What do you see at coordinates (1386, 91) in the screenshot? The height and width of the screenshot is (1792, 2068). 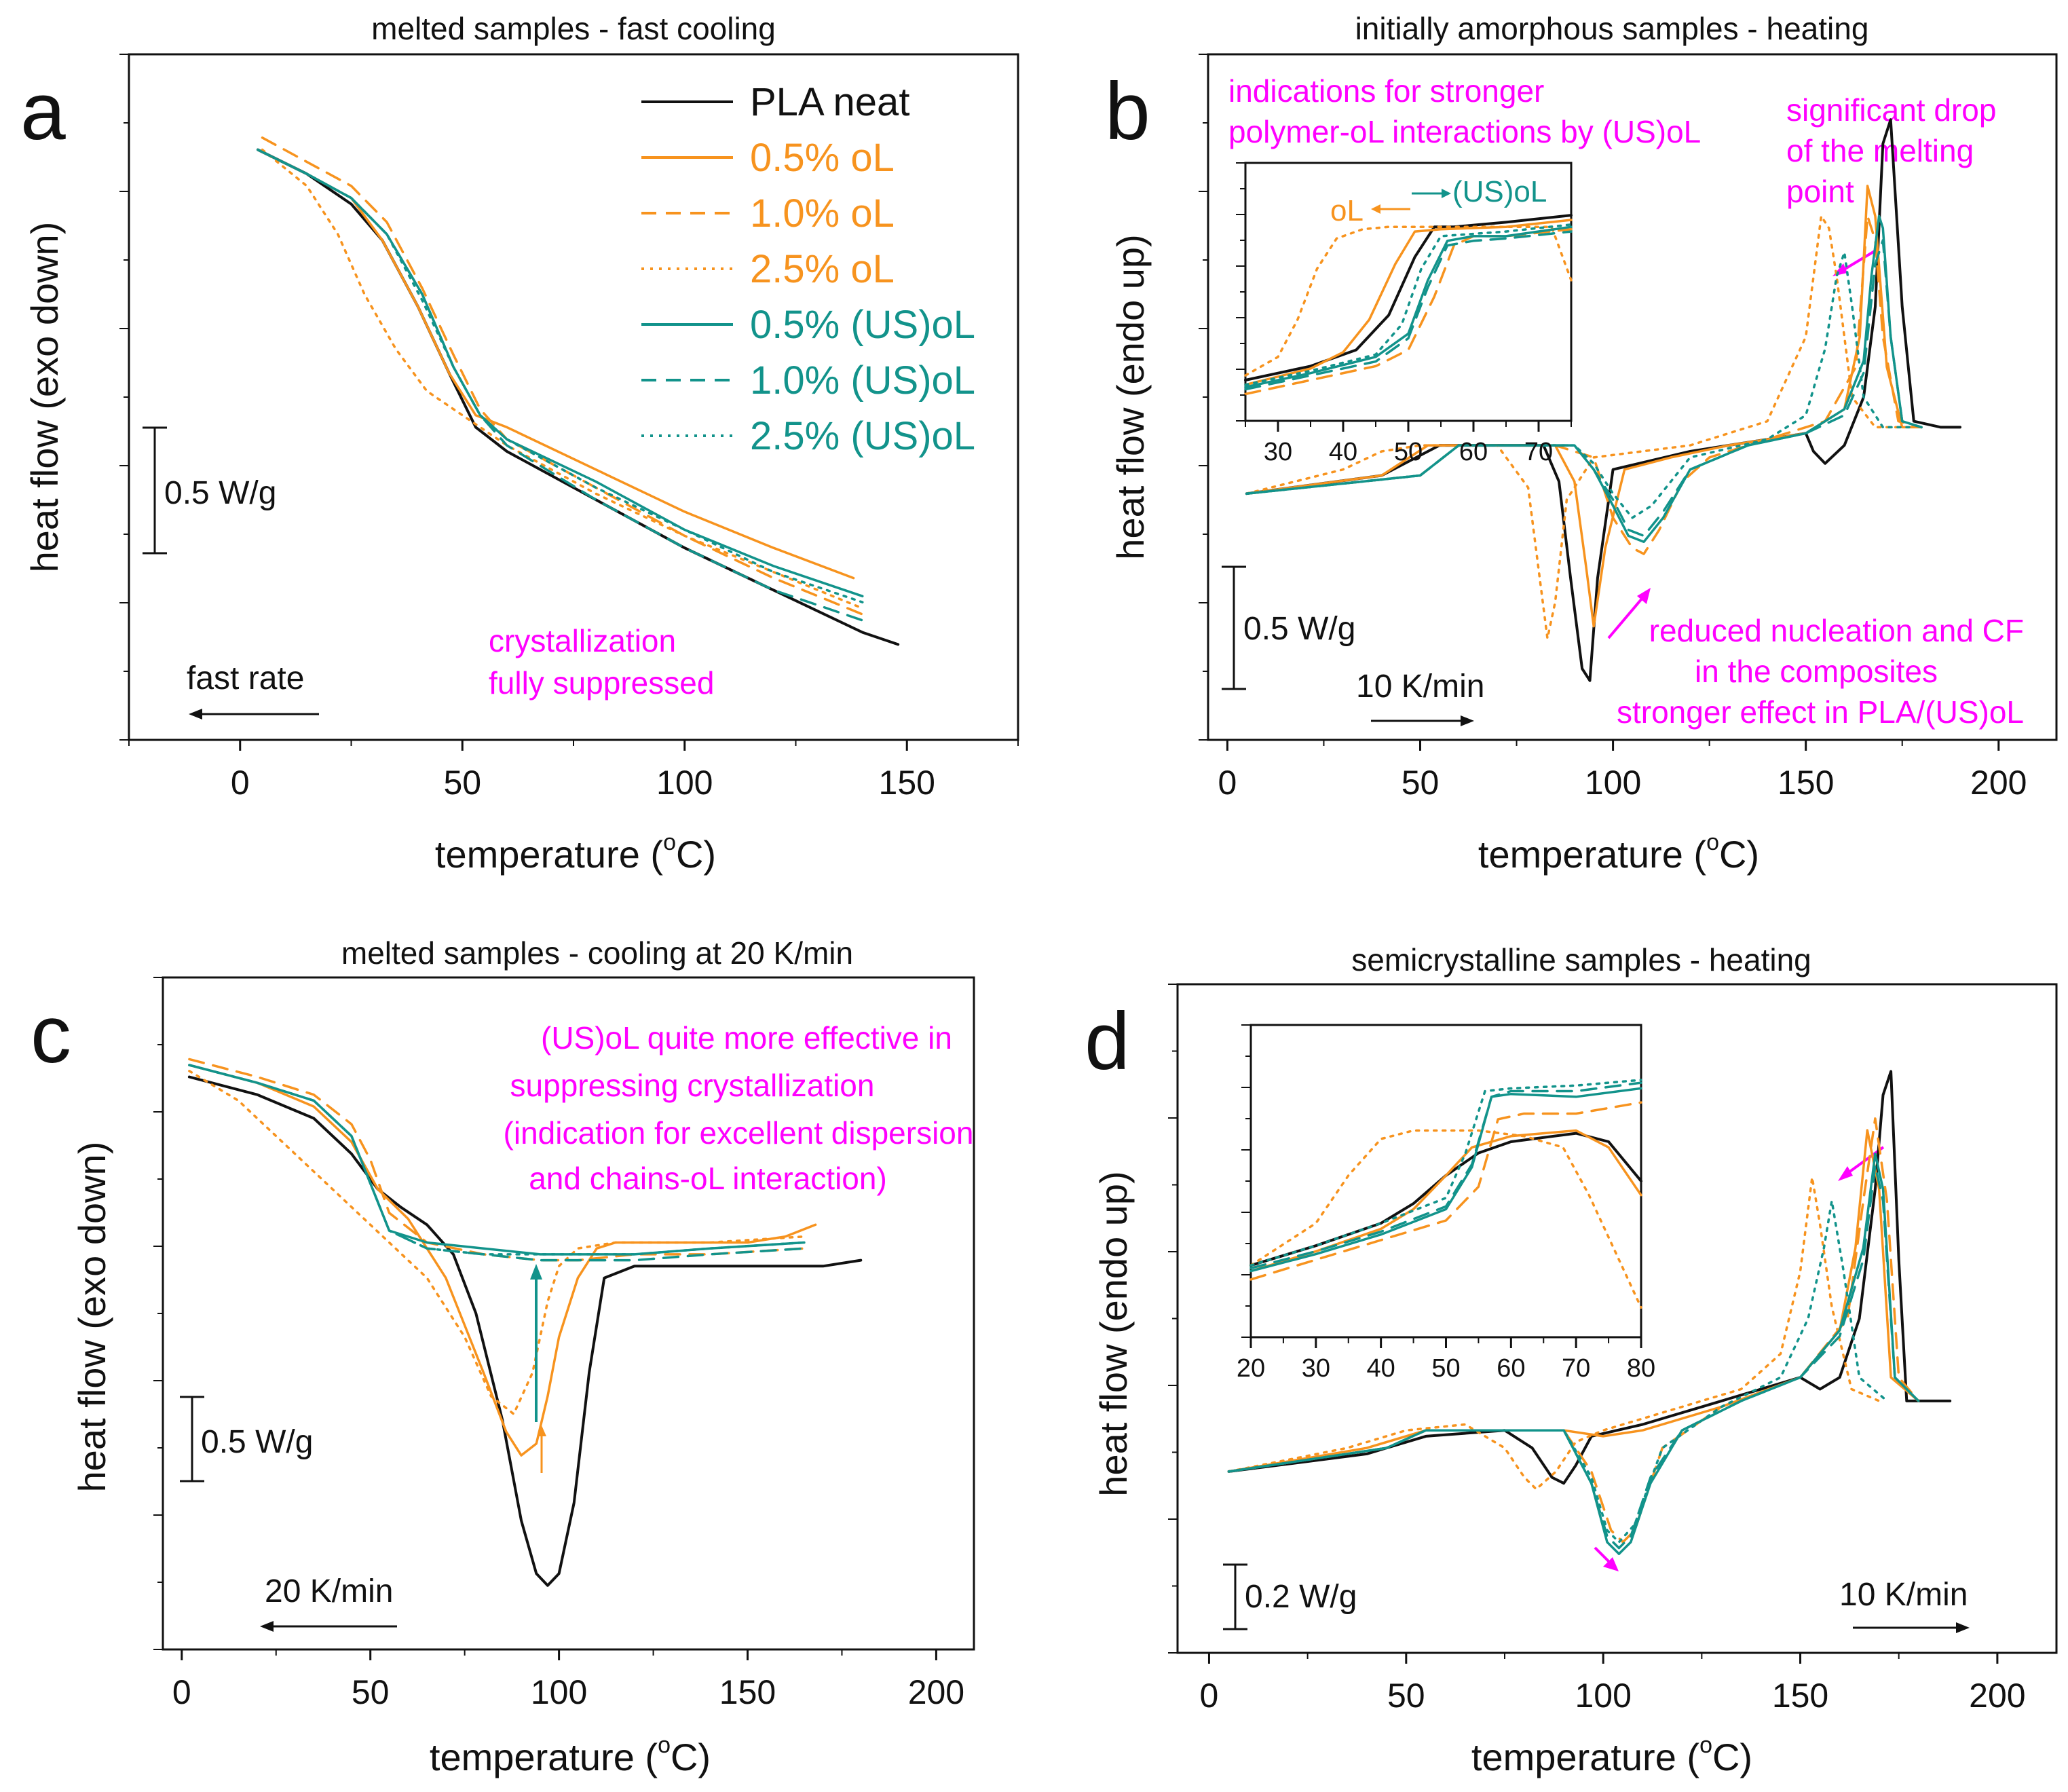 I see `panel-b-annotation-top-1: indications for stronger` at bounding box center [1386, 91].